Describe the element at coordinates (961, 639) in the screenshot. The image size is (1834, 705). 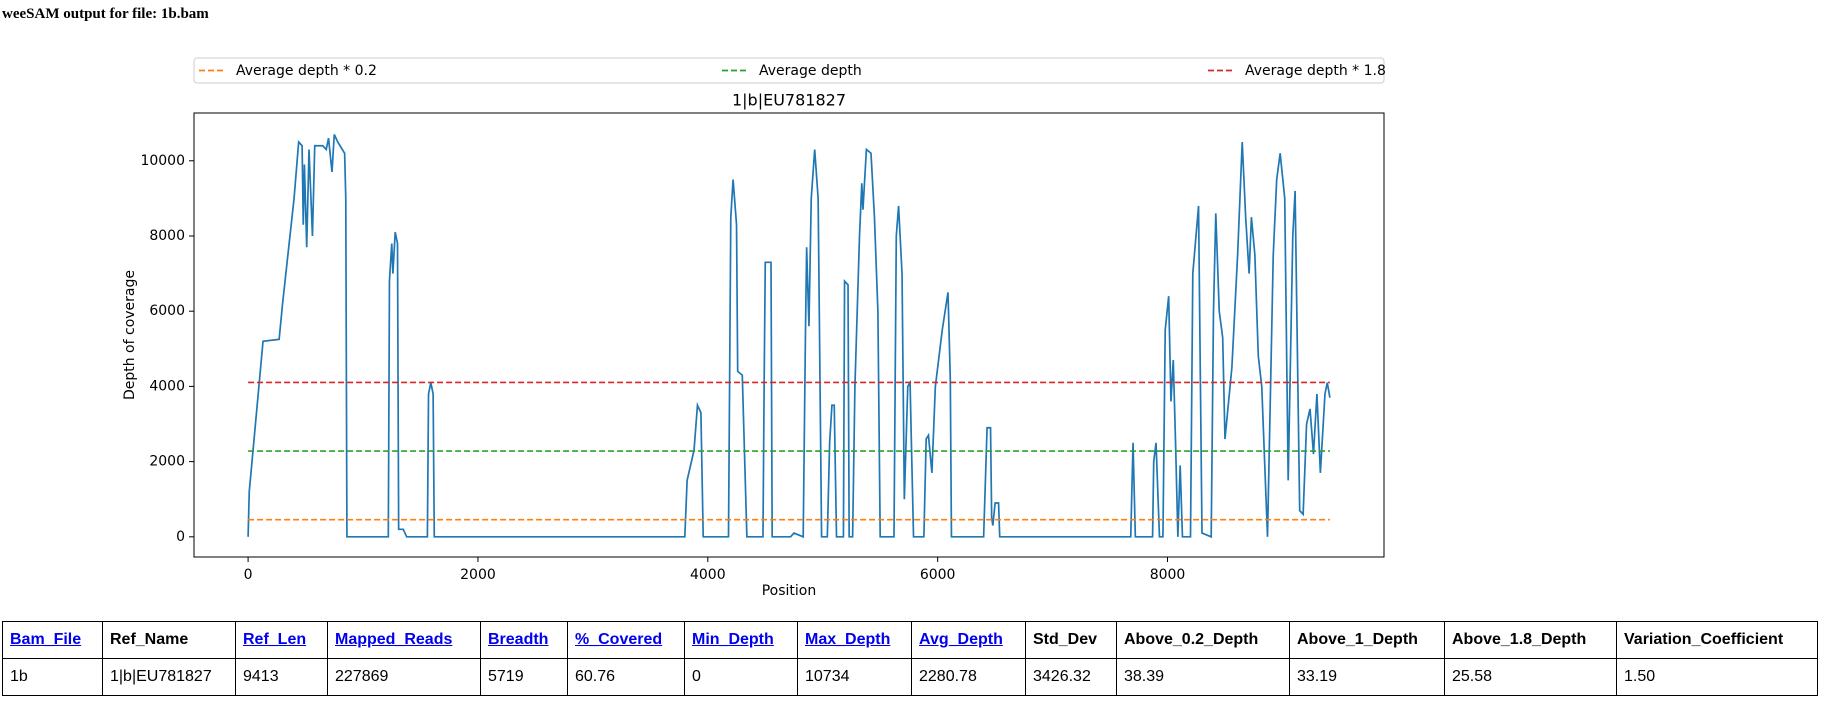
I see `sort-link: Avg_Depth` at that location.